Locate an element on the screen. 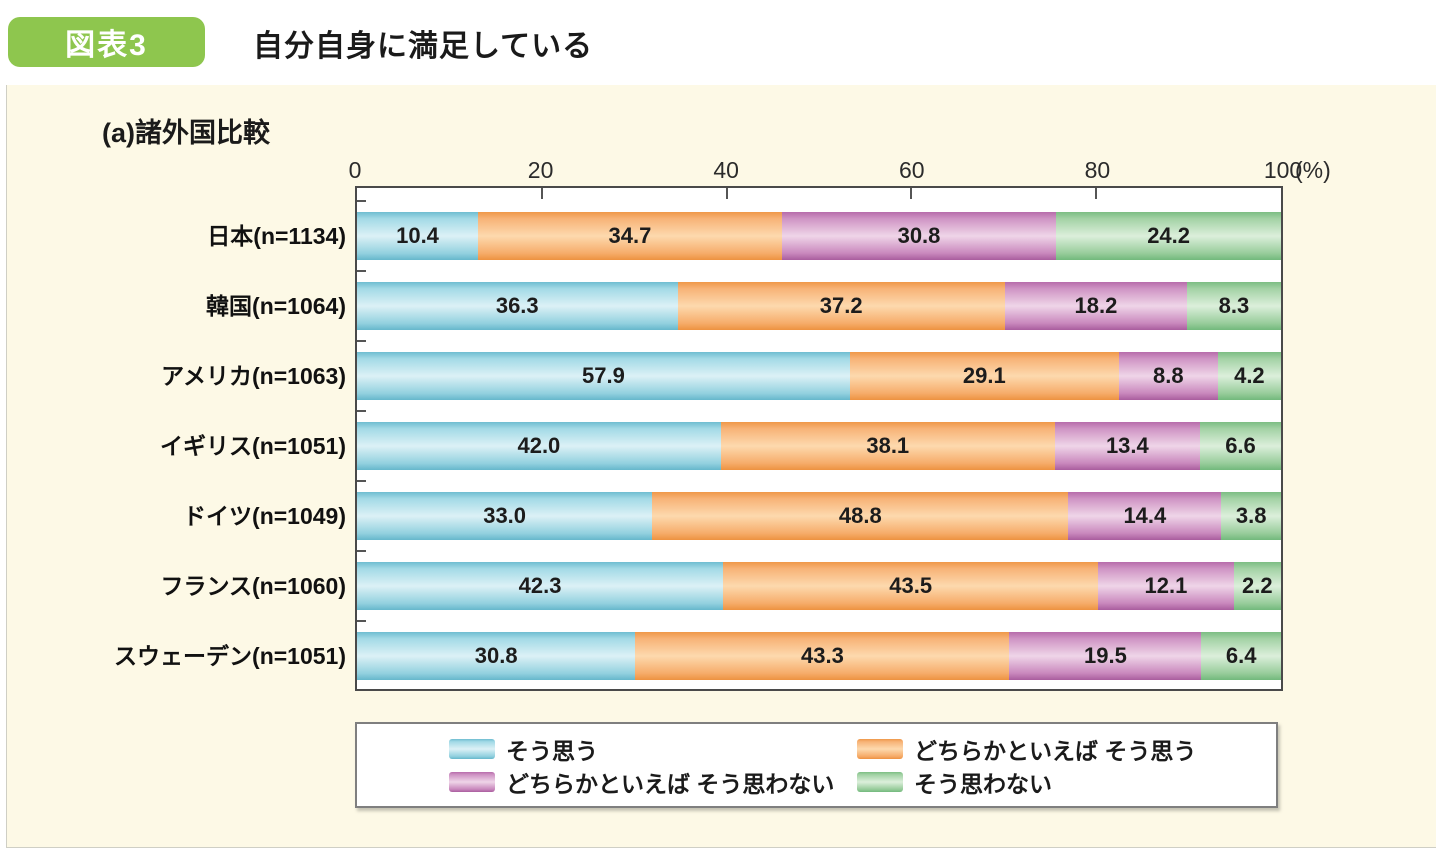  bar-segment: 10.4 is located at coordinates (418, 236).